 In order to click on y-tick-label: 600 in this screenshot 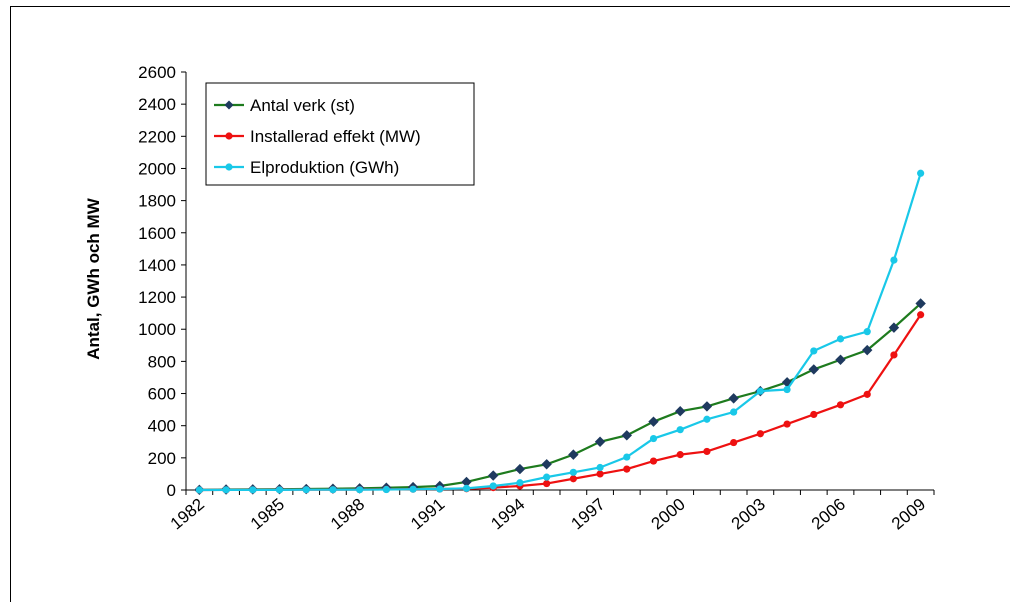, I will do `click(162, 394)`.